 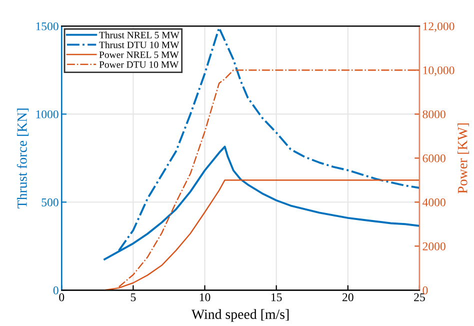 What do you see at coordinates (139, 64) in the screenshot?
I see `legend-label: Power DTU 10 MW` at bounding box center [139, 64].